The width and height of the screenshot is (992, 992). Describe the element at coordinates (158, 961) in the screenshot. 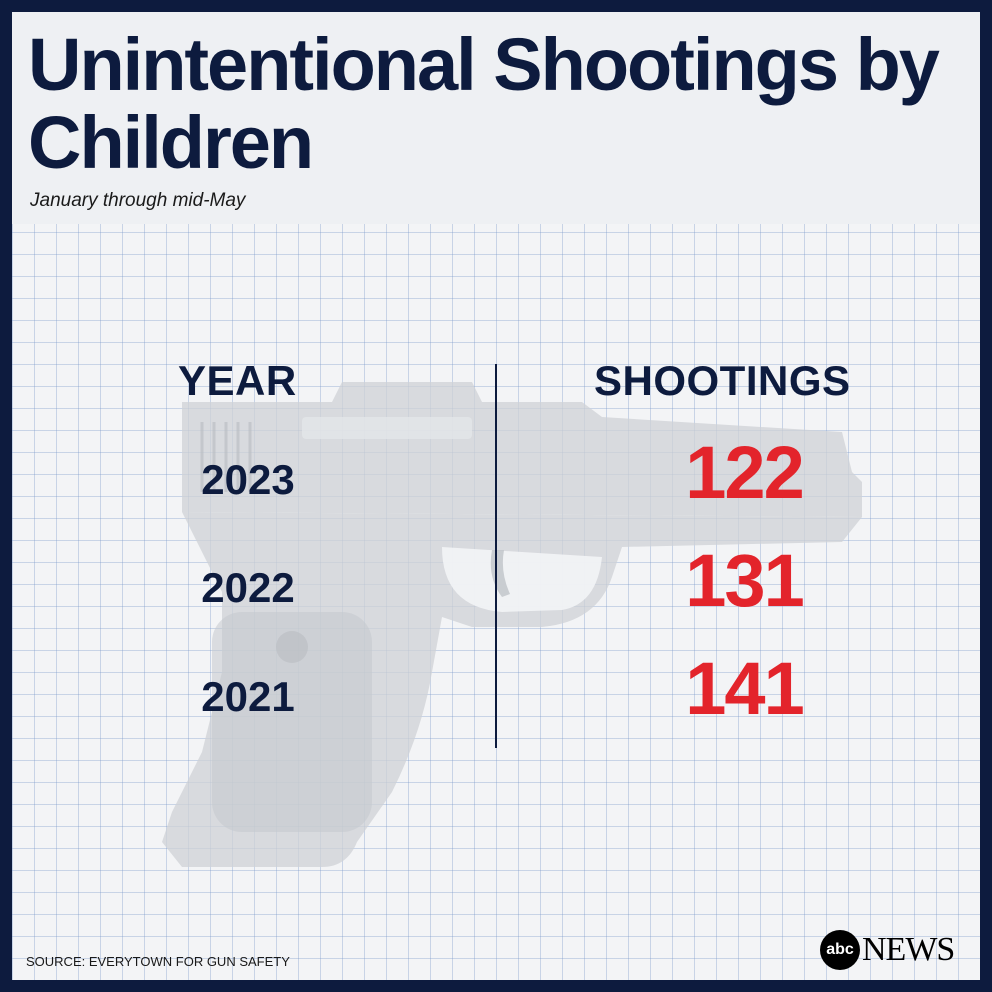

I see `source-note: SOURCE: EVERYTOWN FOR GUN SAFETY` at that location.